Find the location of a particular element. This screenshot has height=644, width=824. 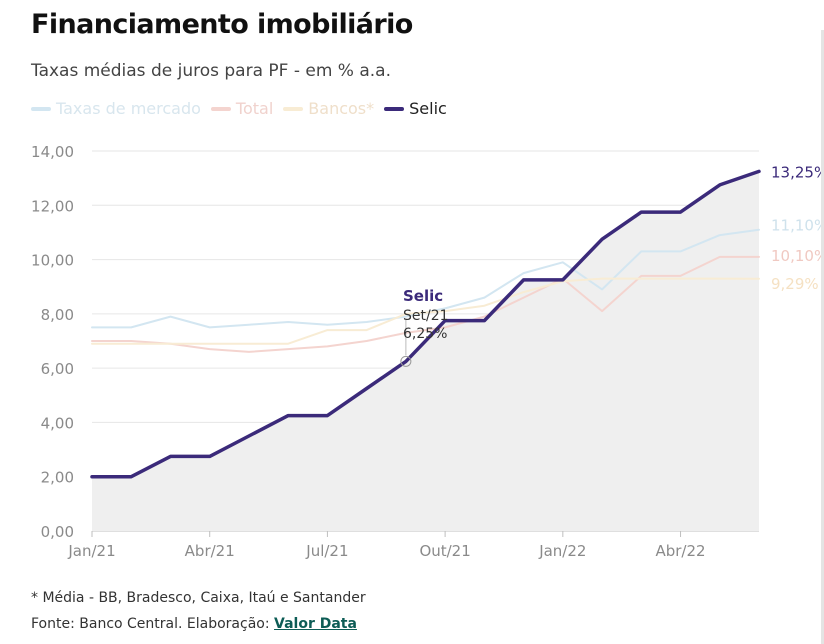

annotation-title: Selic is located at coordinates (423, 296).